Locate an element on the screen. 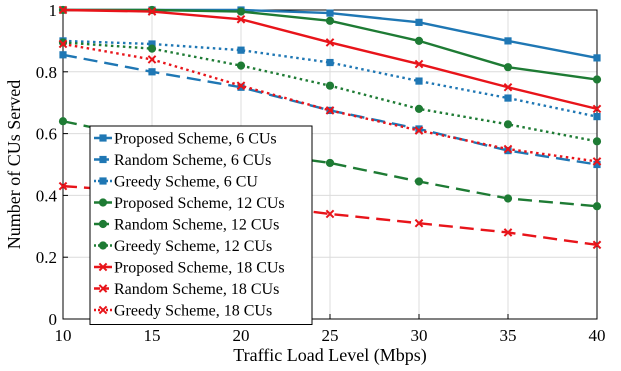 The image size is (621, 371). legend-item: Random Scheme, 12 CUs is located at coordinates (186, 225).